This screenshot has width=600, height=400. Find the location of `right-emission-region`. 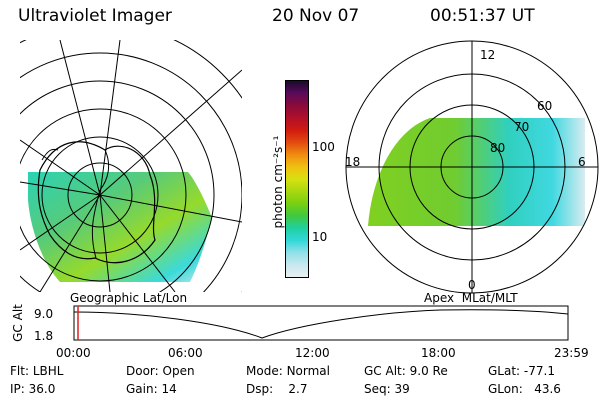

right-emission-region is located at coordinates (476, 172).